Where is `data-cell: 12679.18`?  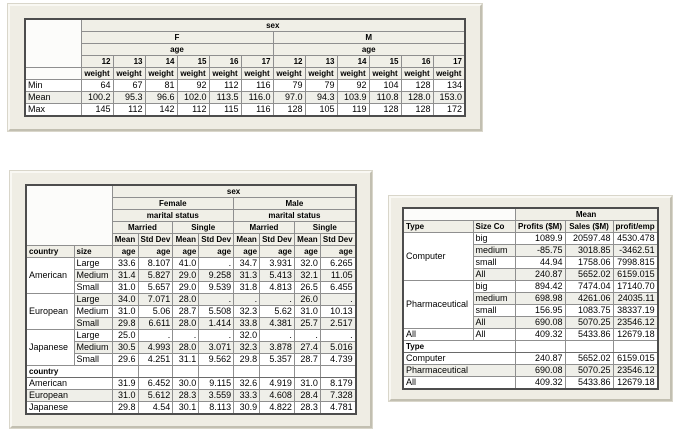 data-cell: 12679.18 is located at coordinates (635, 383).